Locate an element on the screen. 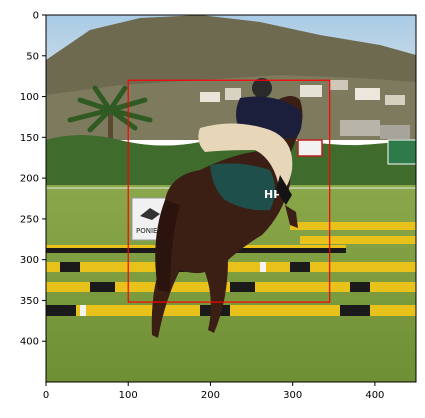 The image size is (425, 418). red-white-sign is located at coordinates (310, 148).